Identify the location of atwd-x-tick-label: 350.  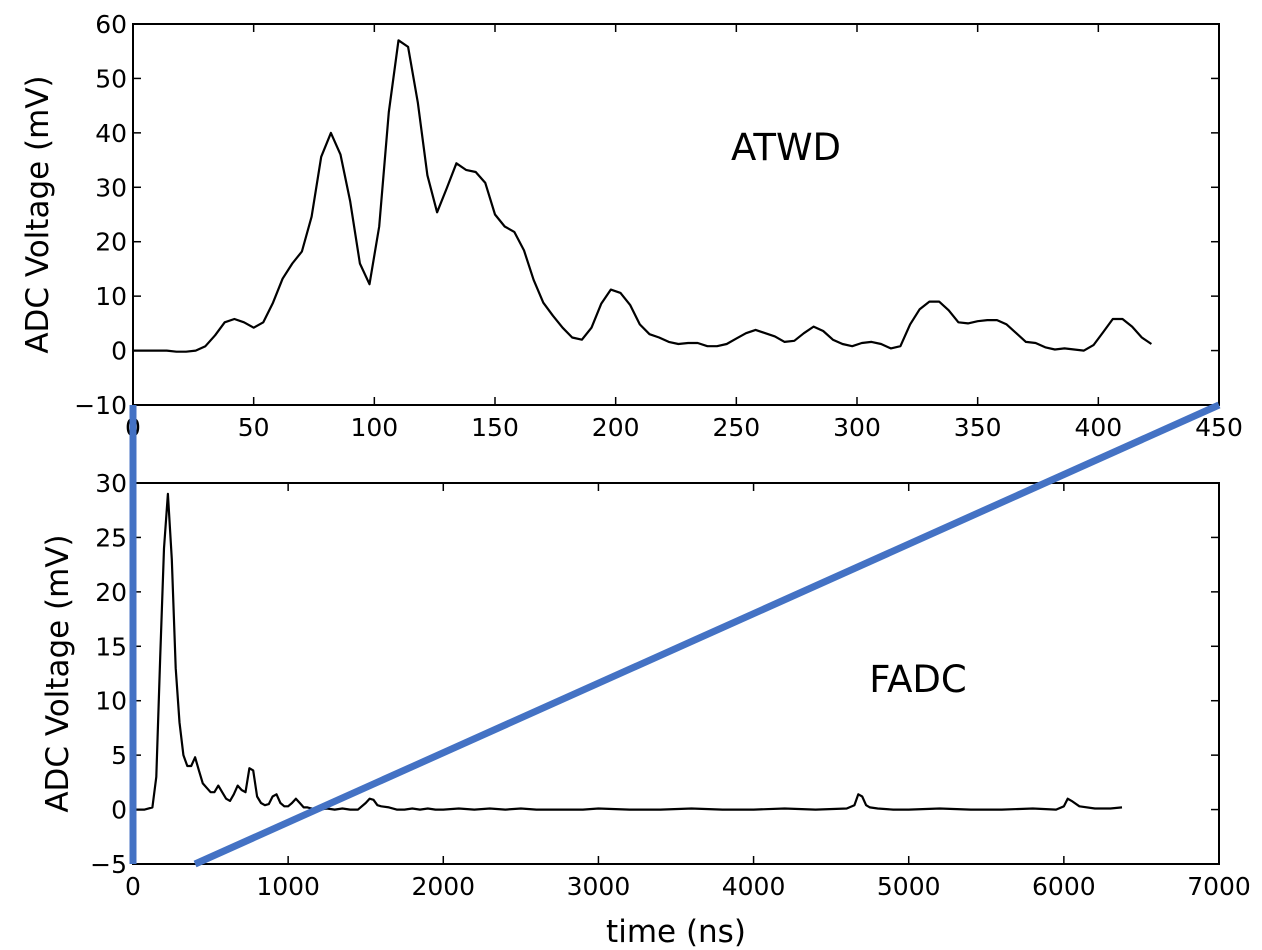
(978, 427).